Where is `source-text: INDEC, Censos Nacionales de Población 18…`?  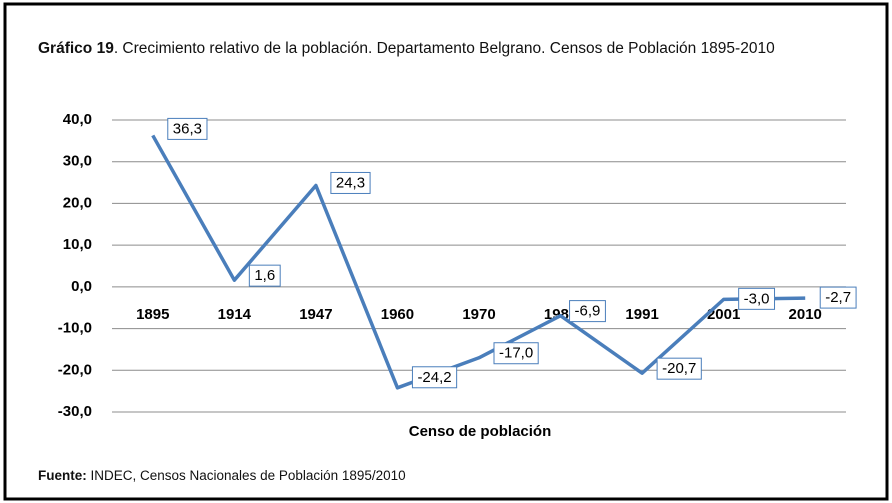 source-text: INDEC, Censos Nacionales de Población 18… is located at coordinates (246, 475).